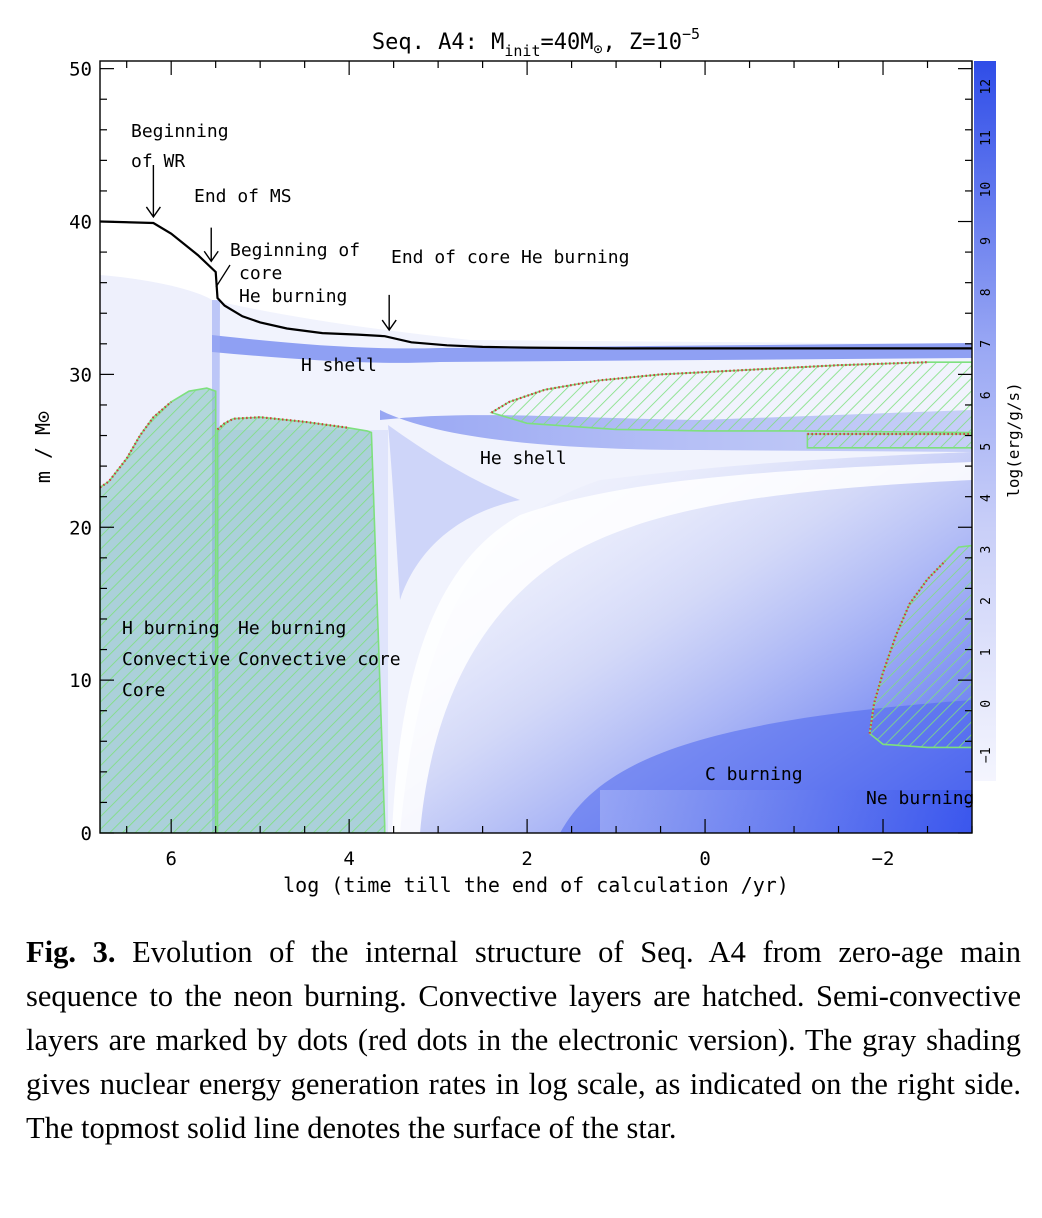  I want to click on y-tick-label: 10, so click(80, 681).